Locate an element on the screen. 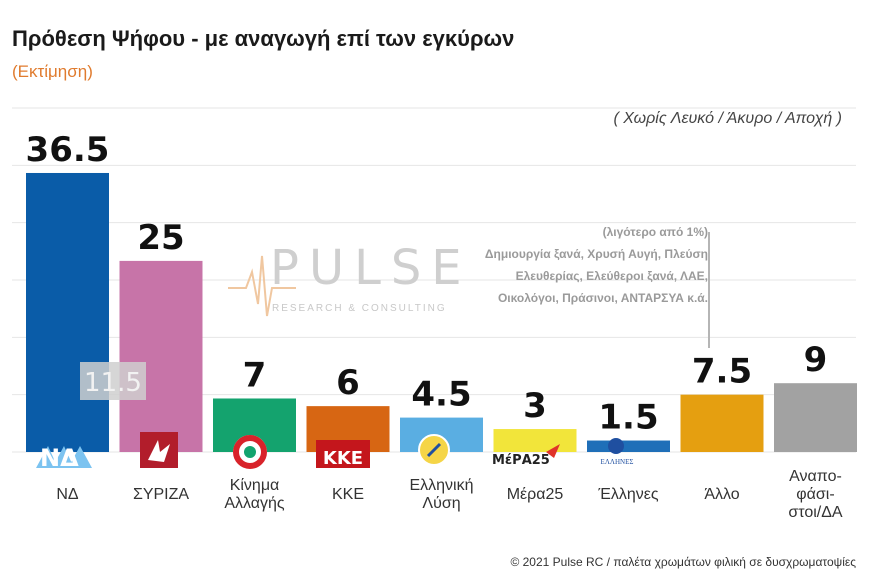  value-label: 6 is located at coordinates (348, 383).